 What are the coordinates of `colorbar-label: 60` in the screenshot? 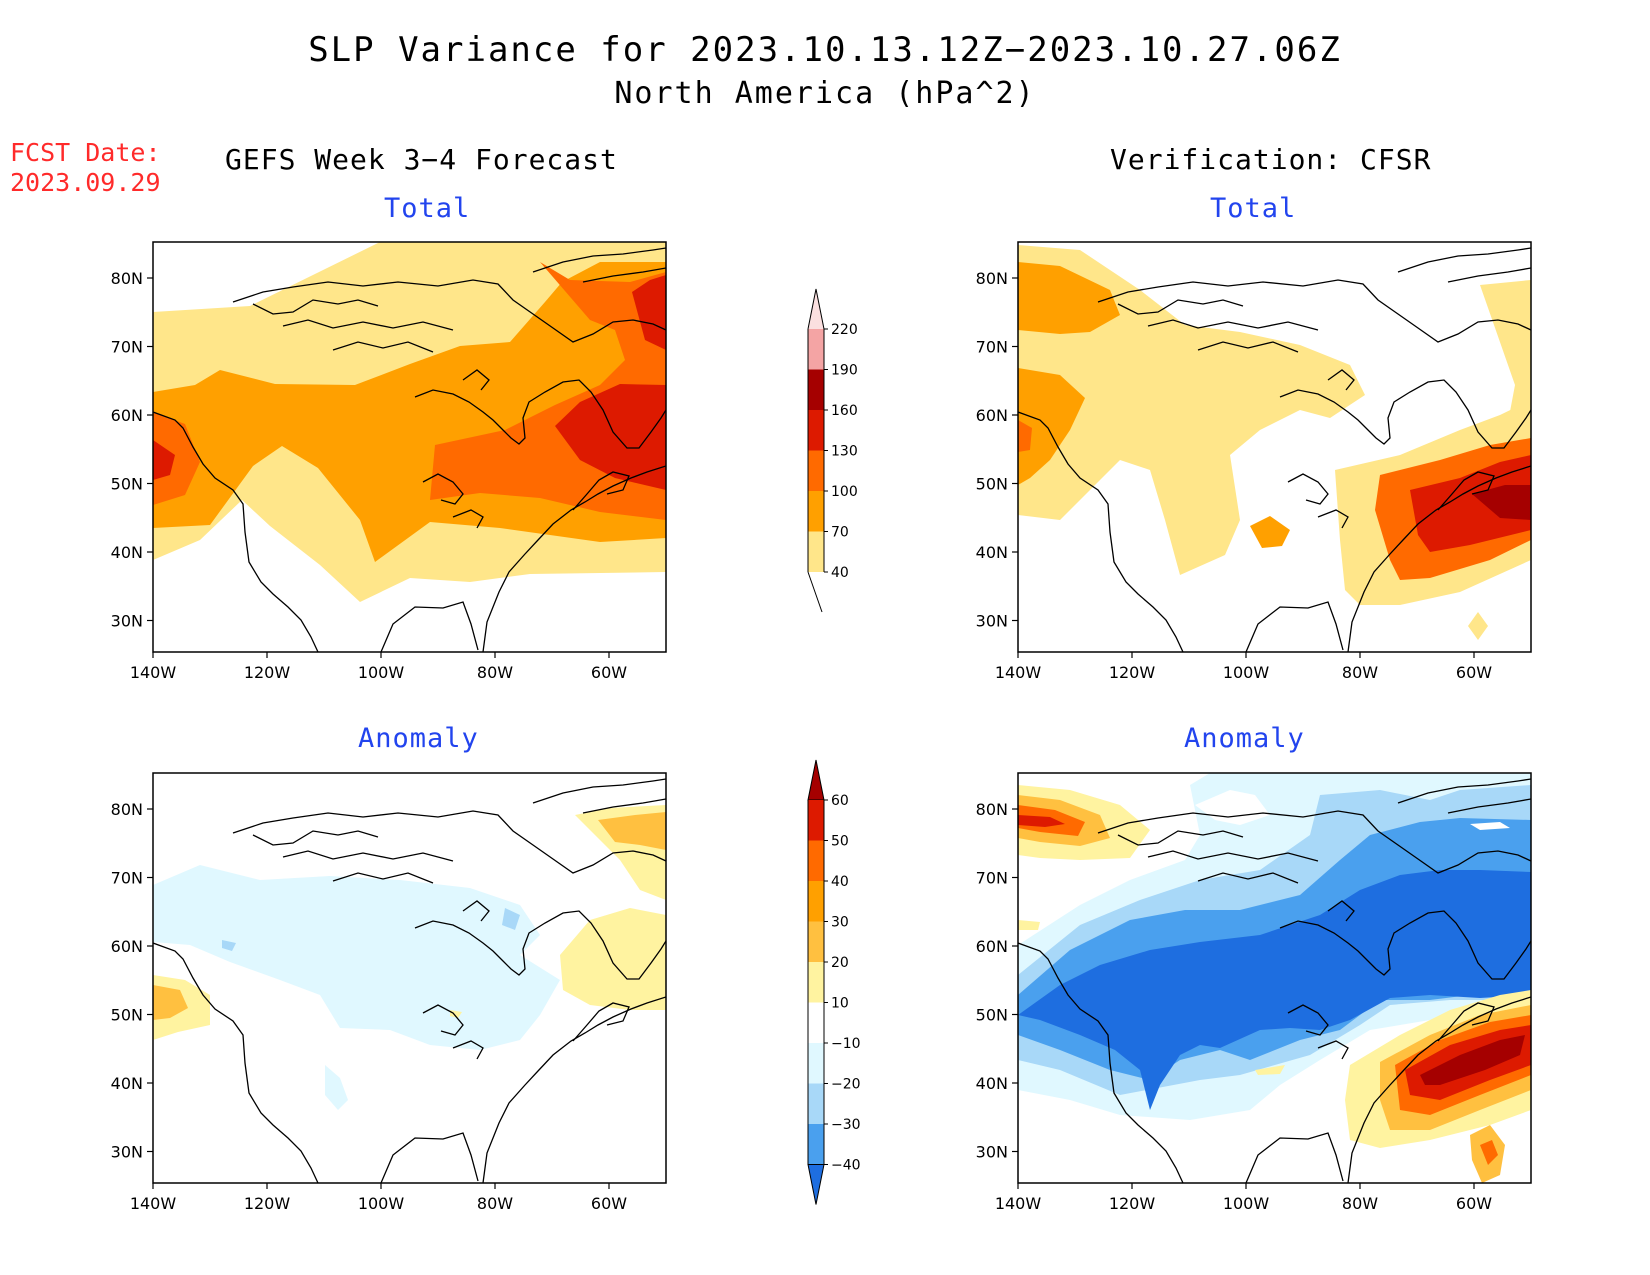 It's located at (840, 801).